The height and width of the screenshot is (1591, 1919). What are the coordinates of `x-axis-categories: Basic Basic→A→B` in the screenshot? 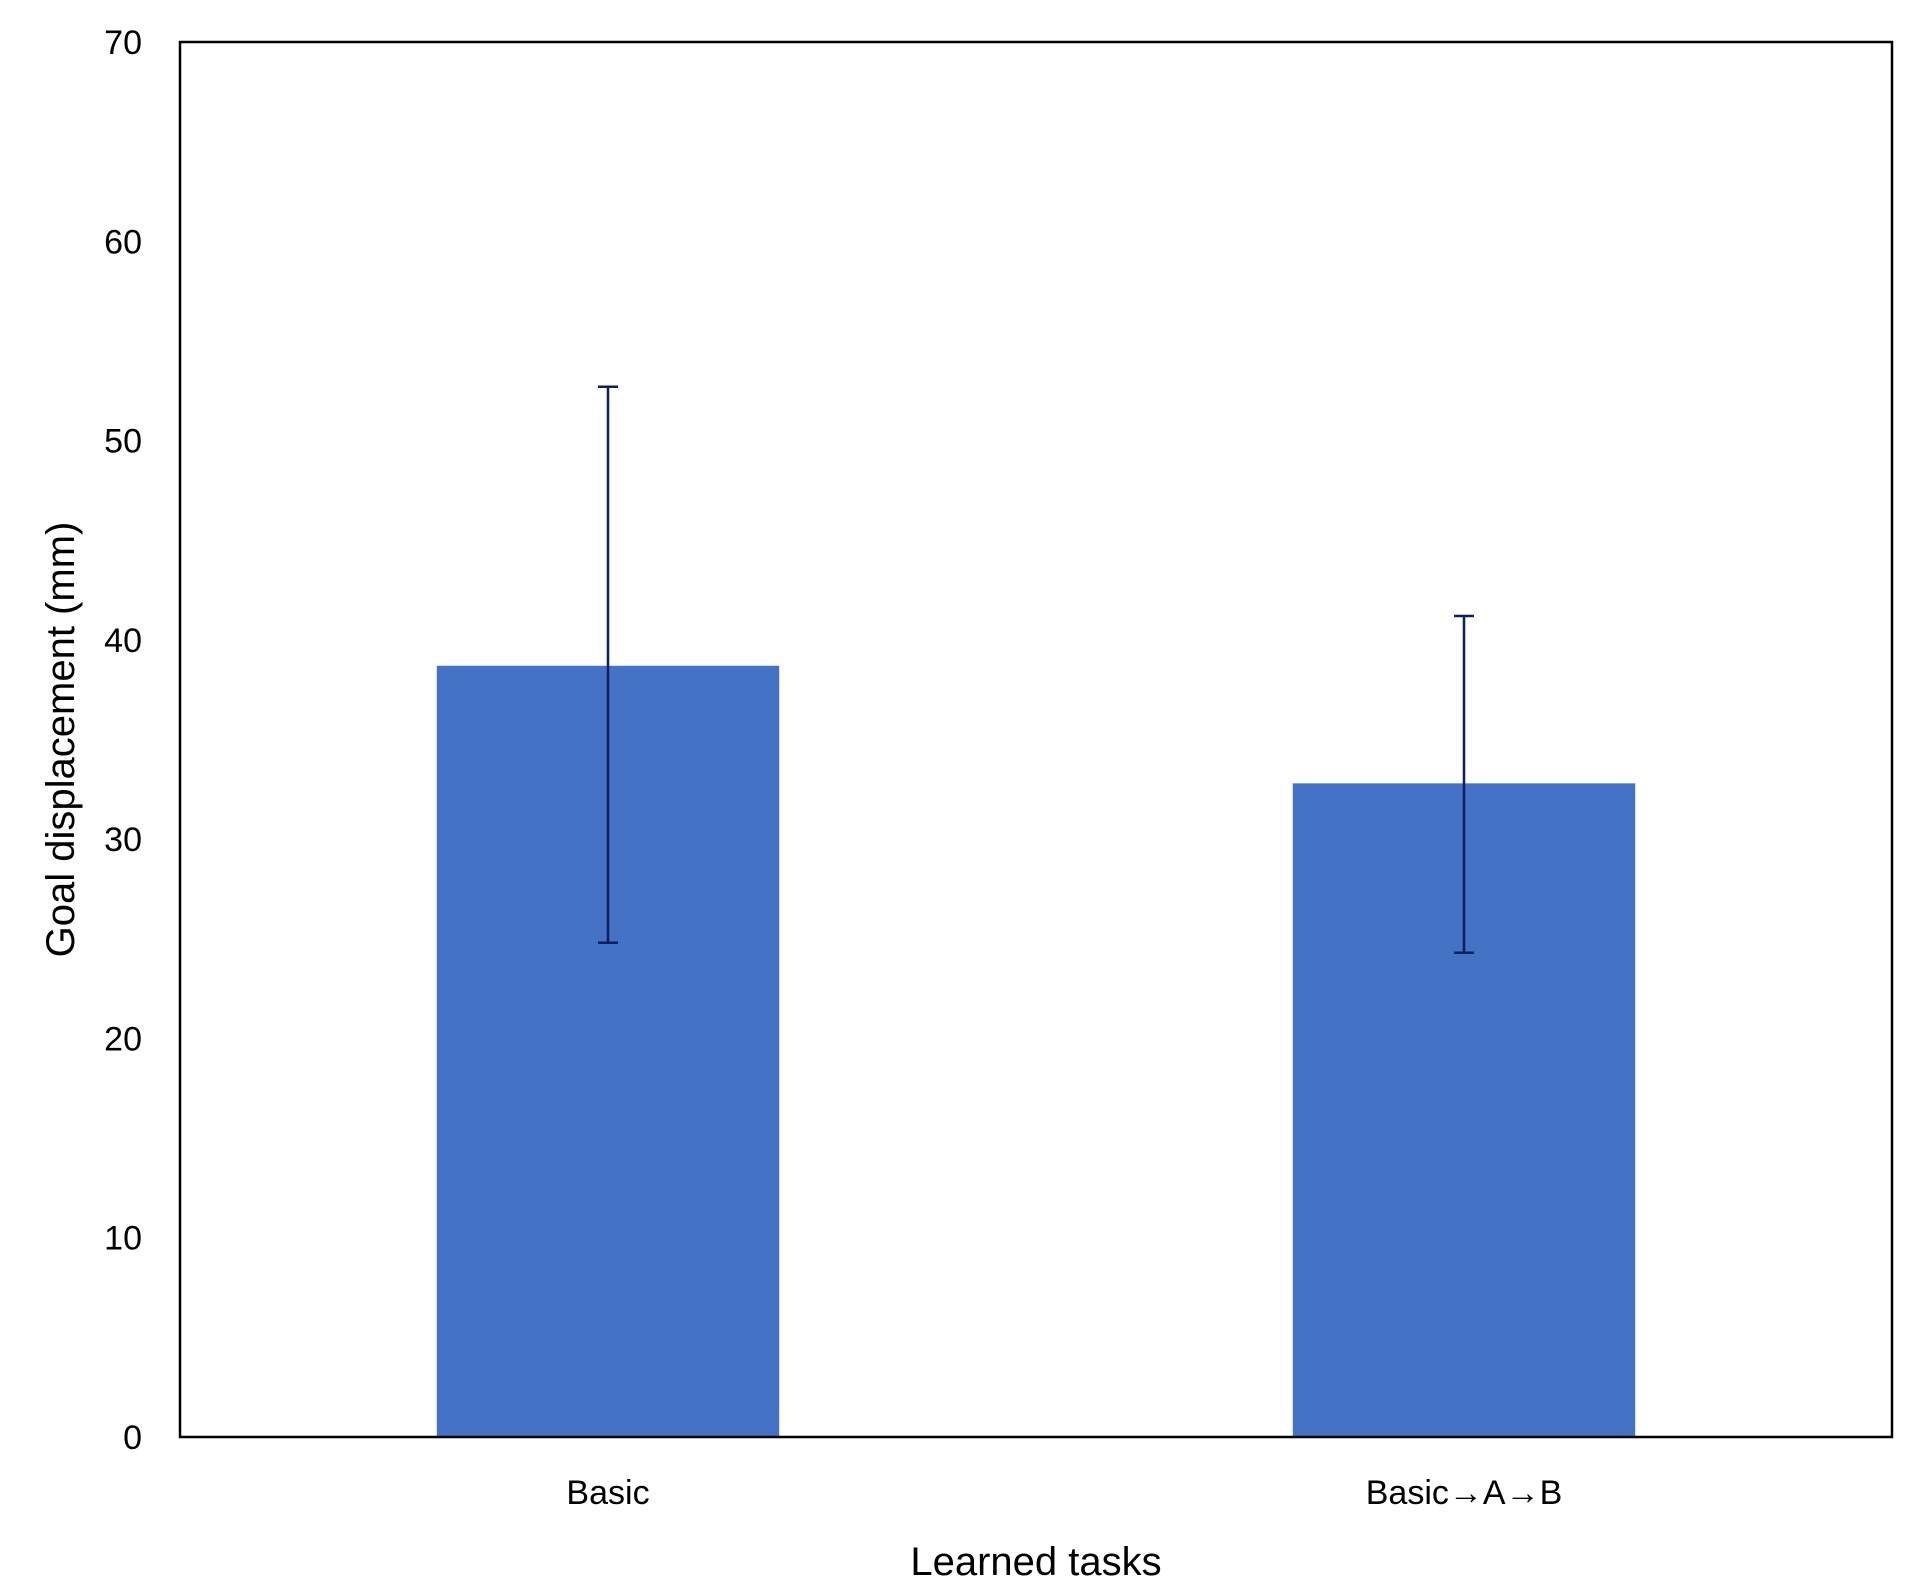 It's located at (1064, 1493).